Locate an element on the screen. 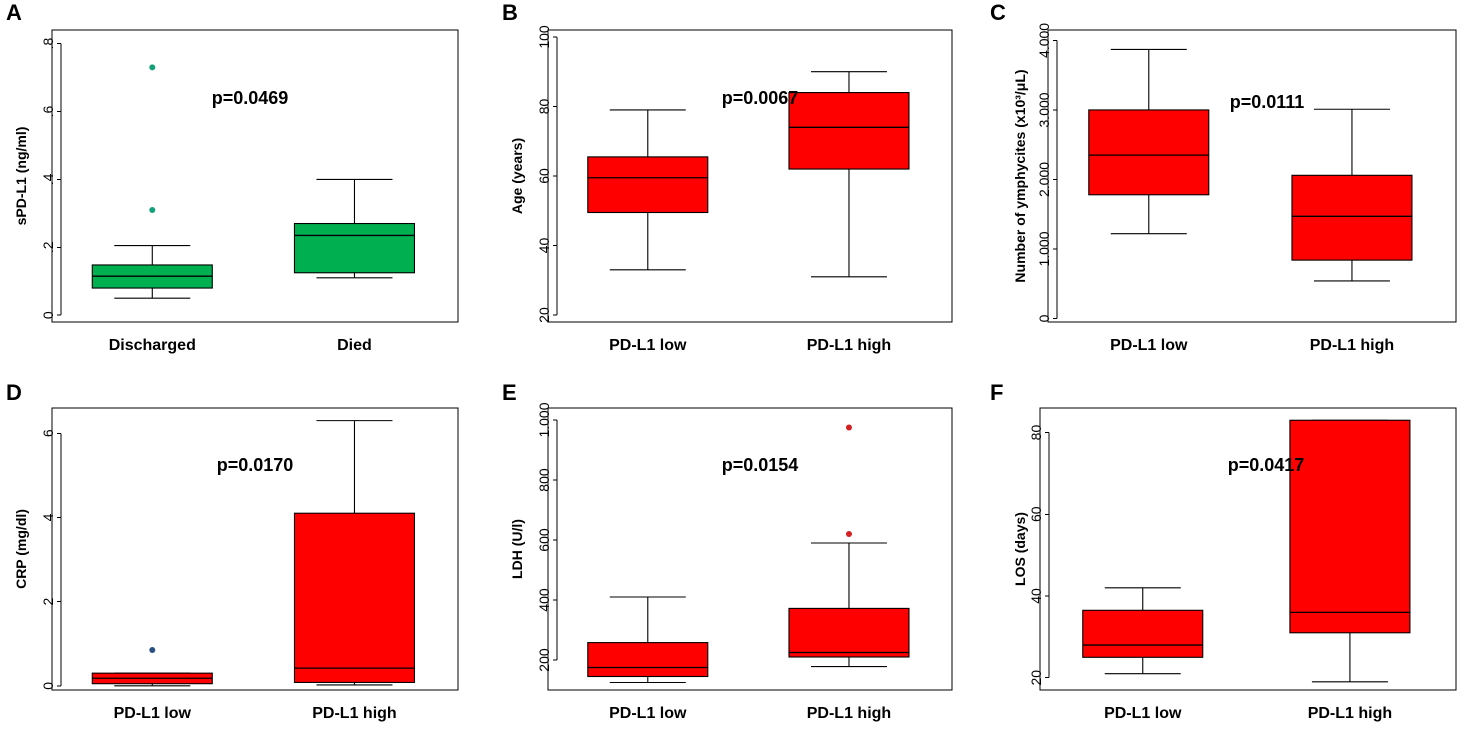 The width and height of the screenshot is (1482, 756). y-tick-label: 100 is located at coordinates (544, 37).